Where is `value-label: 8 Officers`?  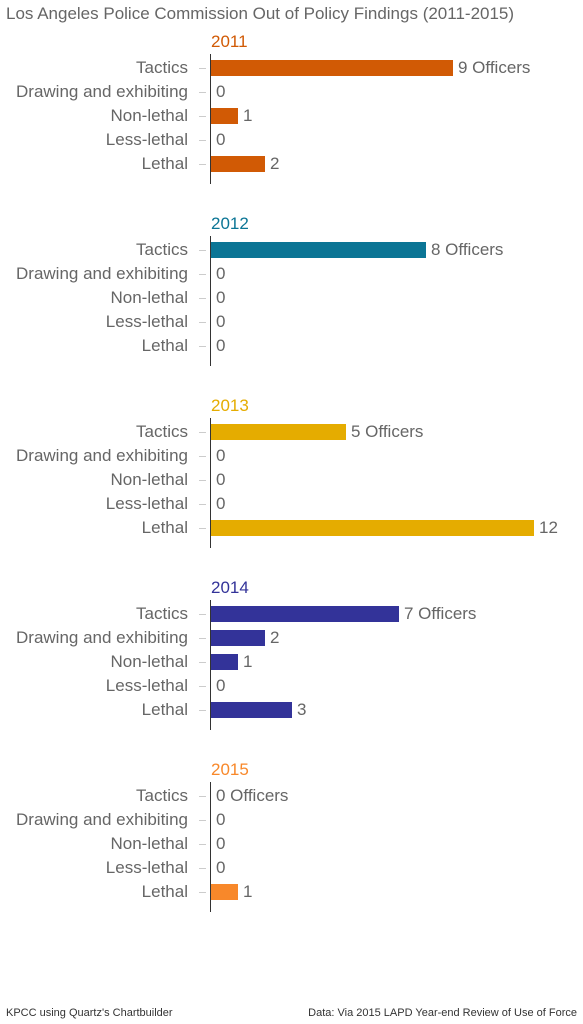
value-label: 8 Officers is located at coordinates (467, 249).